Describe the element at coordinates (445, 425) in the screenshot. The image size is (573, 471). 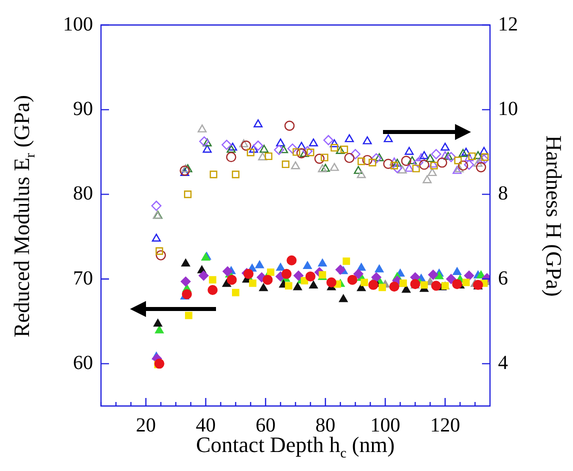
I see `x-tick-label: 120` at that location.